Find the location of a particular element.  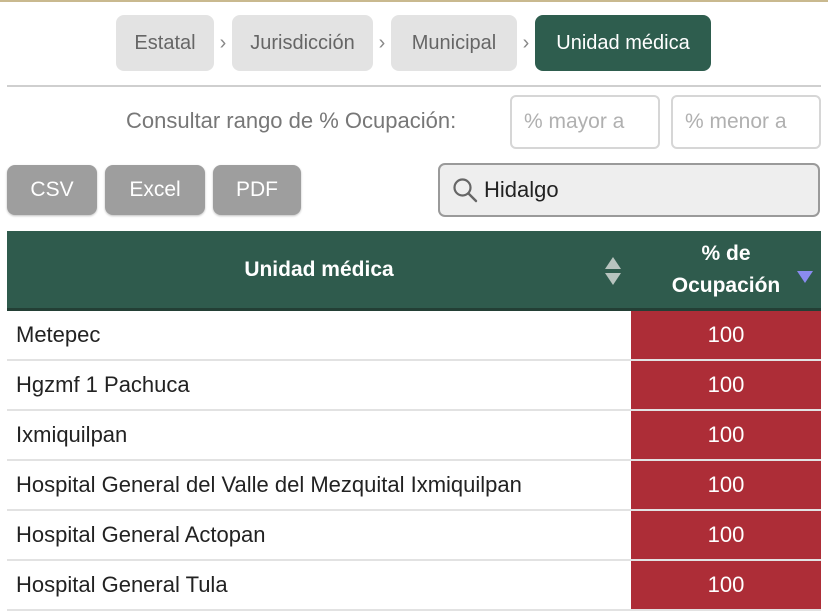

export-csv-button: CSV is located at coordinates (52, 190).